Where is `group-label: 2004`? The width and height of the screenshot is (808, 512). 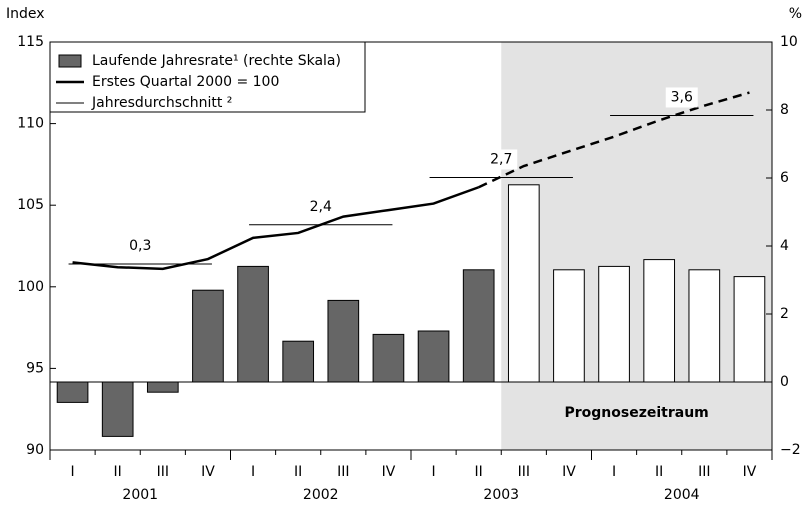 group-label: 2004 is located at coordinates (682, 495).